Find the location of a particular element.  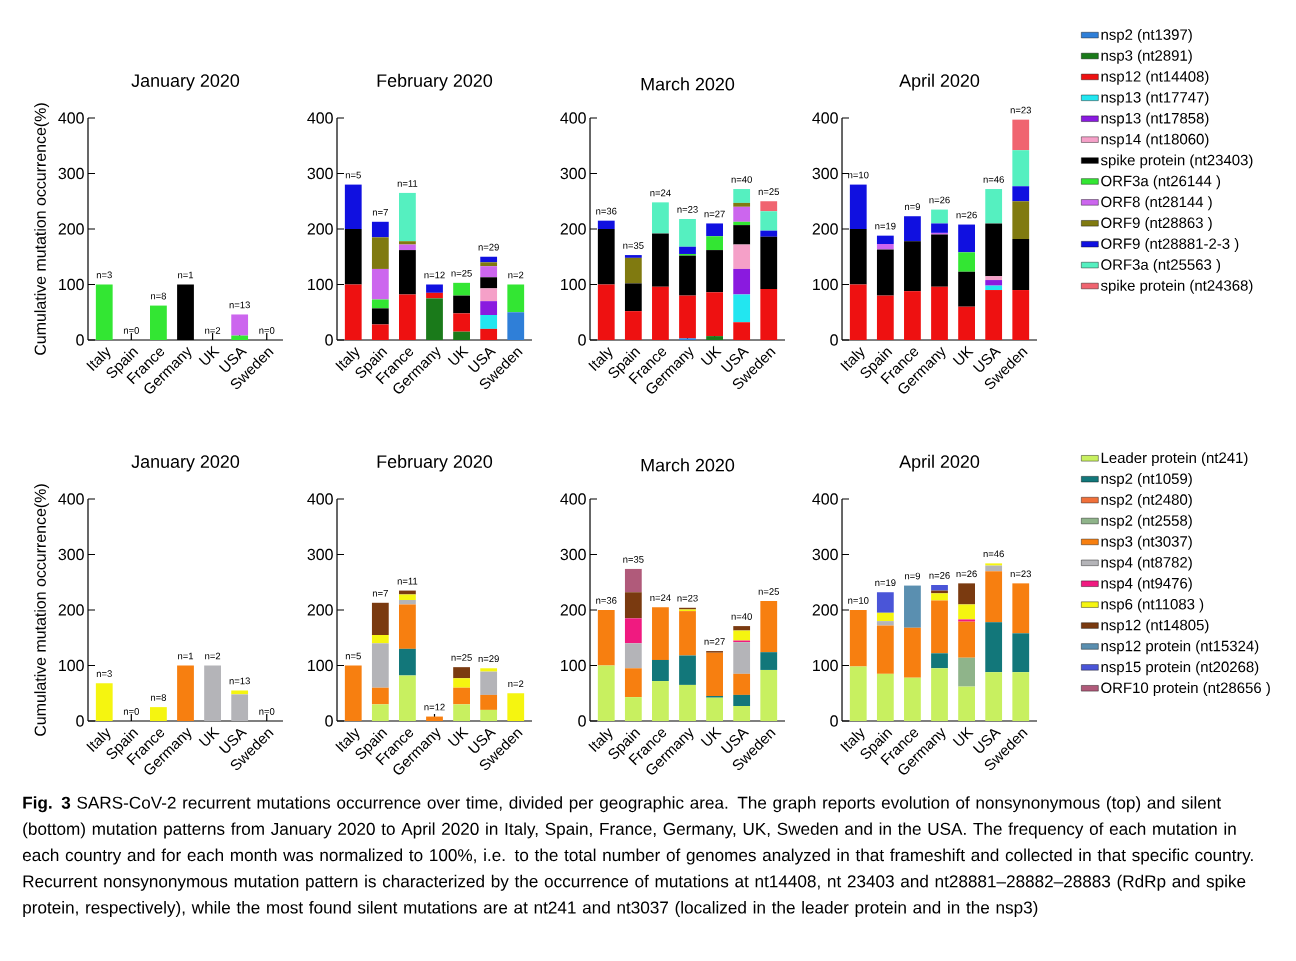

legend-label: nsp4 (nt8782) is located at coordinates (1146, 563).